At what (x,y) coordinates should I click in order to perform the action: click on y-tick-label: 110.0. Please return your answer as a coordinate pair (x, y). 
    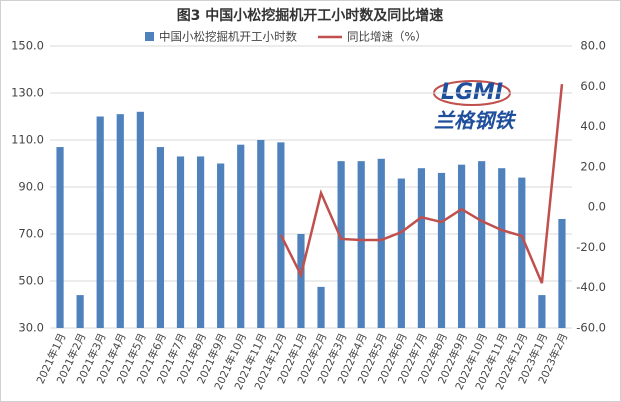
    Looking at the image, I should click on (27, 140).